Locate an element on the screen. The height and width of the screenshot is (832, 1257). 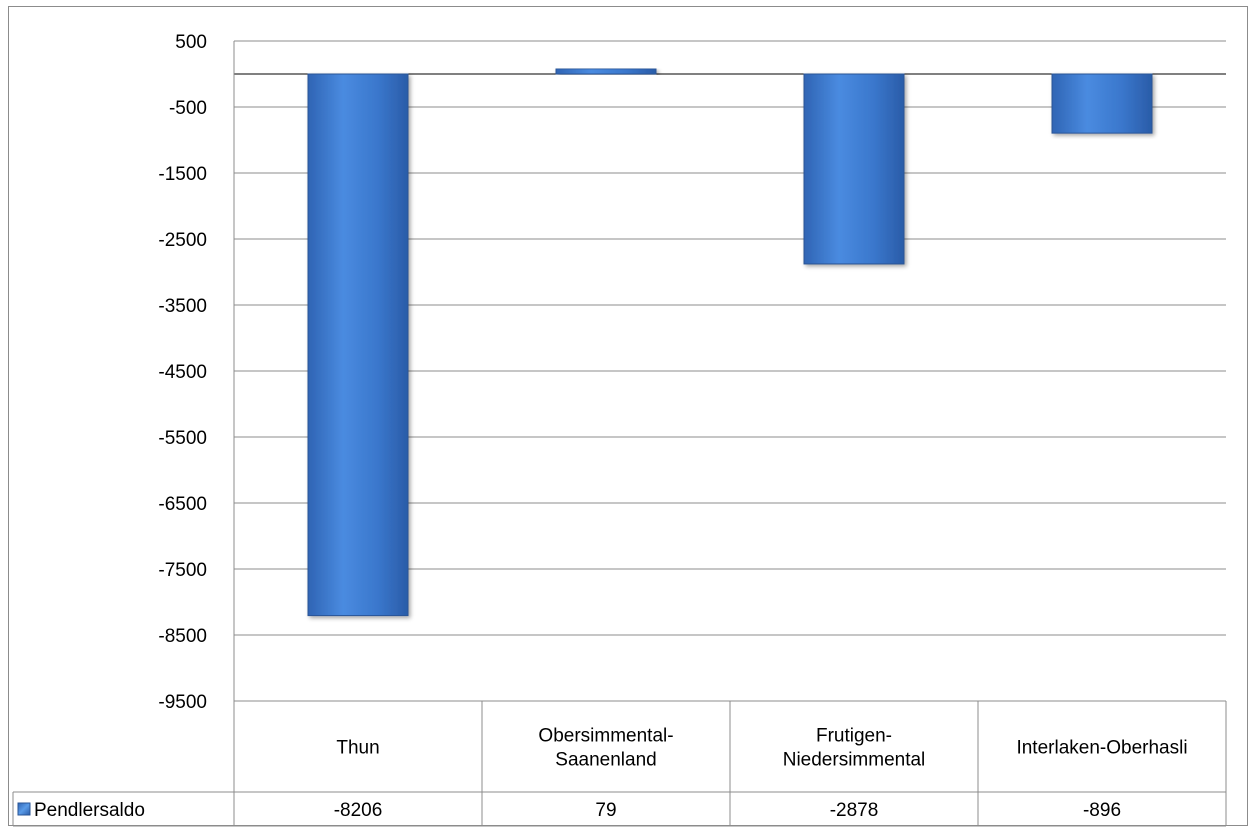
y-tick-label: -500 is located at coordinates (188, 108).